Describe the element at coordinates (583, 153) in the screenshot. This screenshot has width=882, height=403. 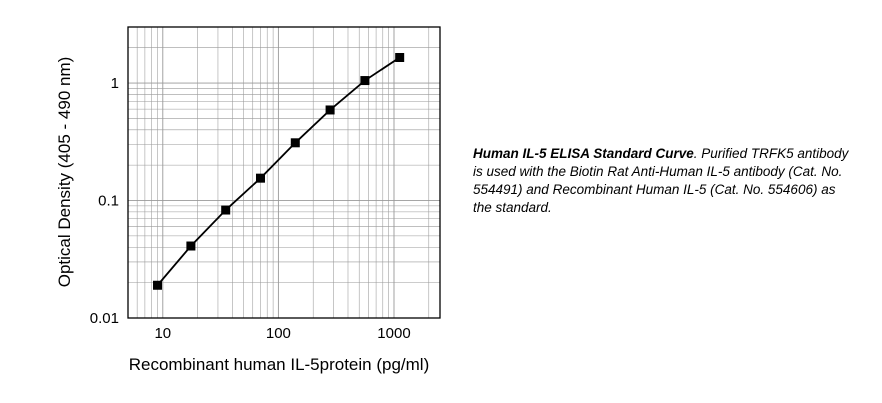
I see `caption-title: Human IL-5 ELISA Standard Curve` at that location.